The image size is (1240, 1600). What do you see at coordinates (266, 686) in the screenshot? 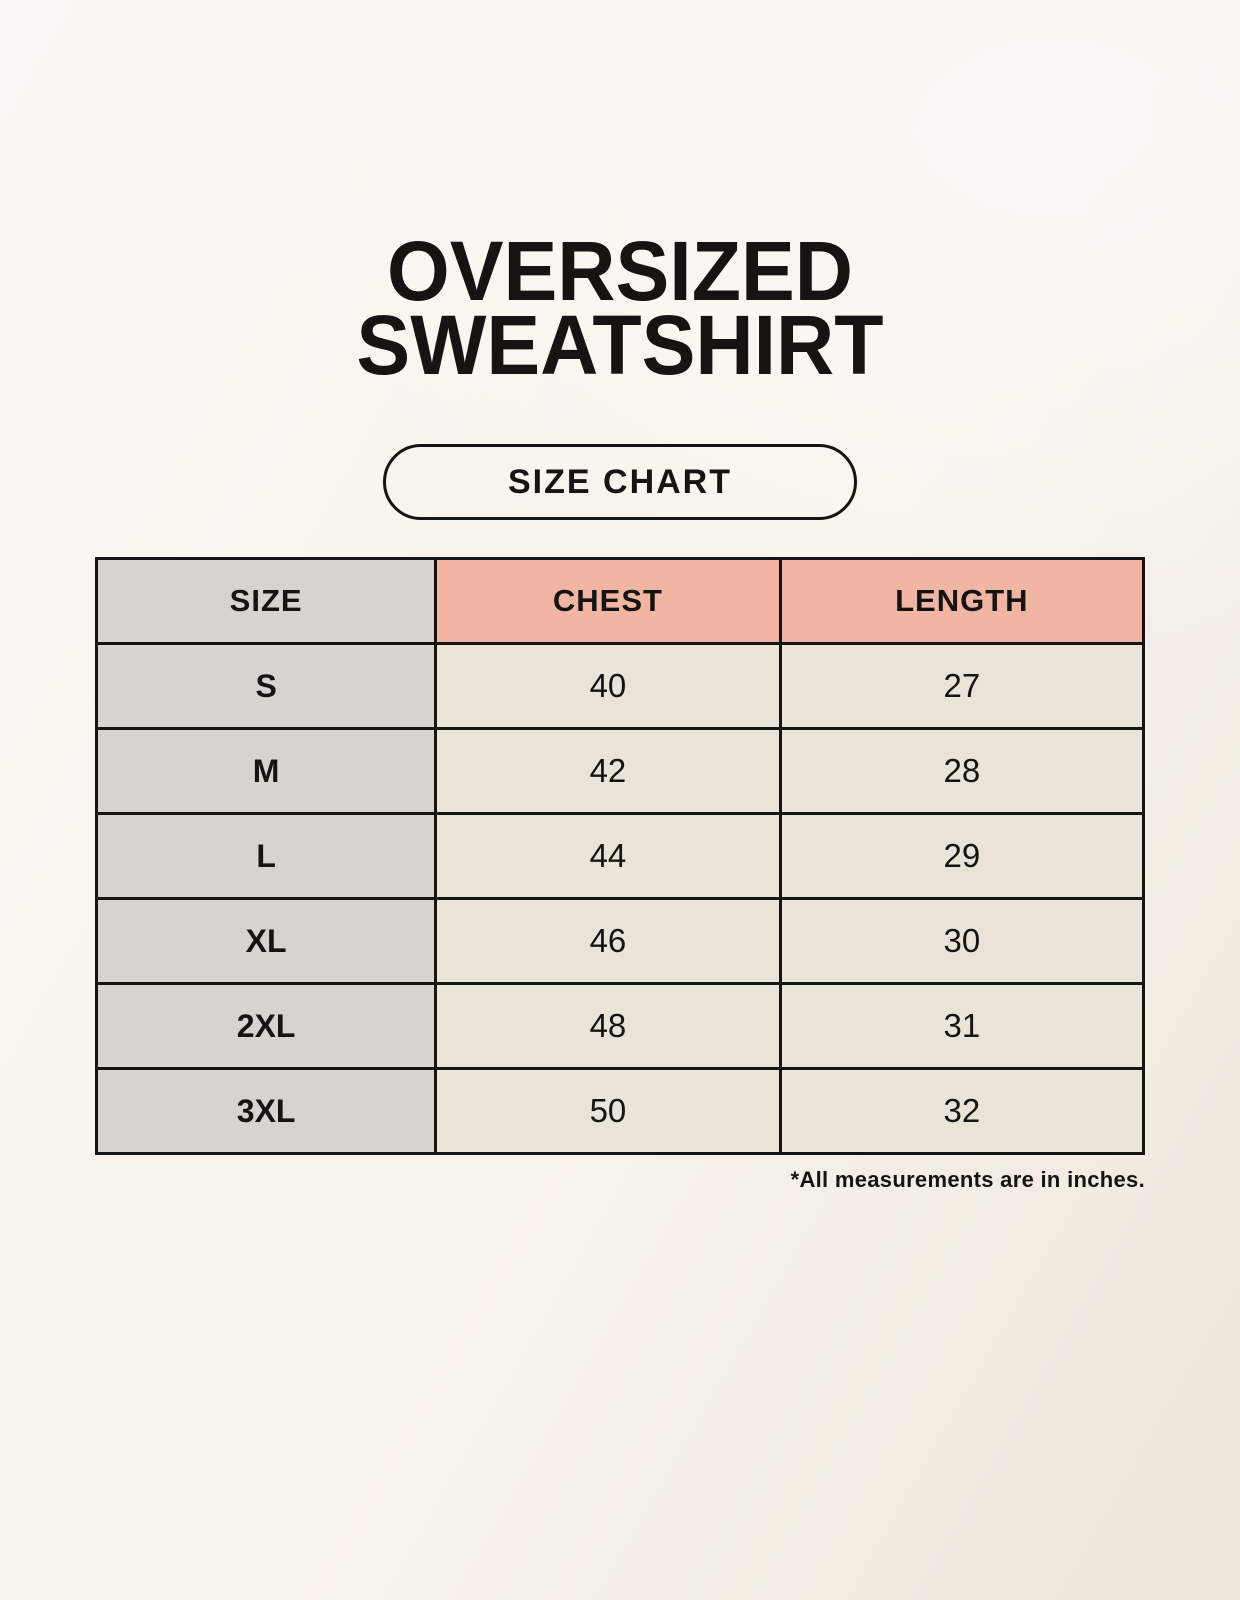
I see `size-label: S` at bounding box center [266, 686].